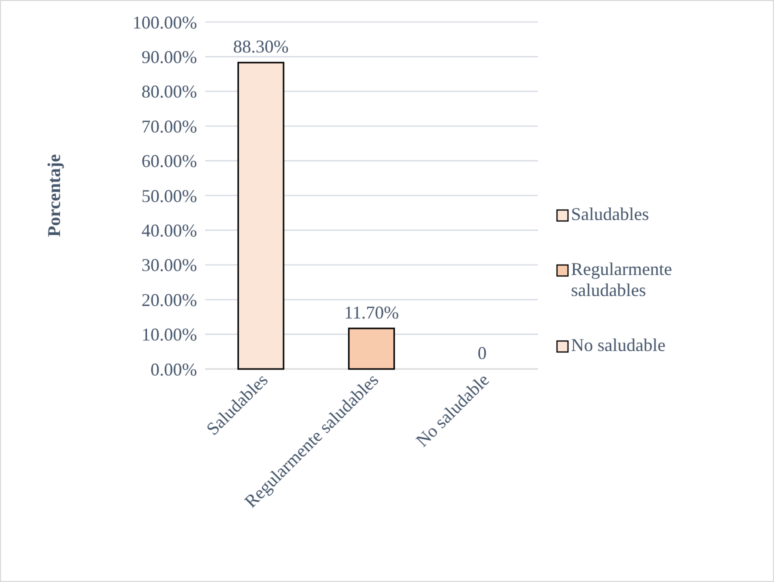 The width and height of the screenshot is (774, 582). Describe the element at coordinates (618, 345) in the screenshot. I see `legend-label: No saludable` at that location.